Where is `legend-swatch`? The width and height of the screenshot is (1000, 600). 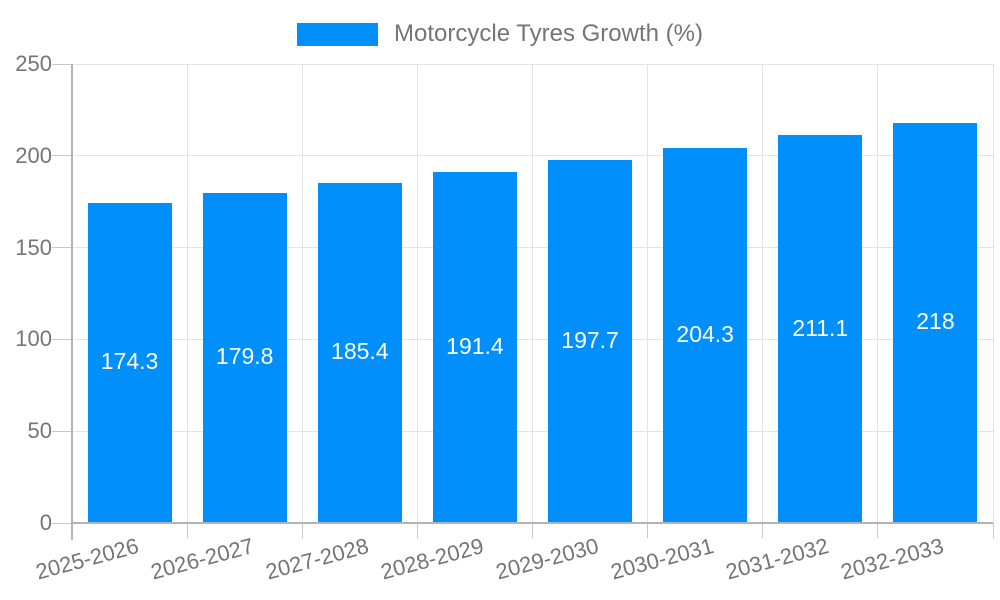 legend-swatch is located at coordinates (338, 34).